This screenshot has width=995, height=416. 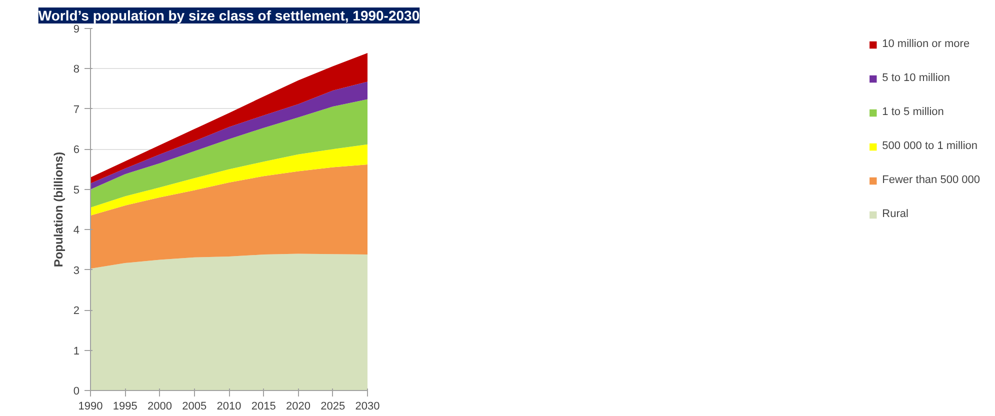 What do you see at coordinates (76, 70) in the screenshot?
I see `y-tick-label: 8` at bounding box center [76, 70].